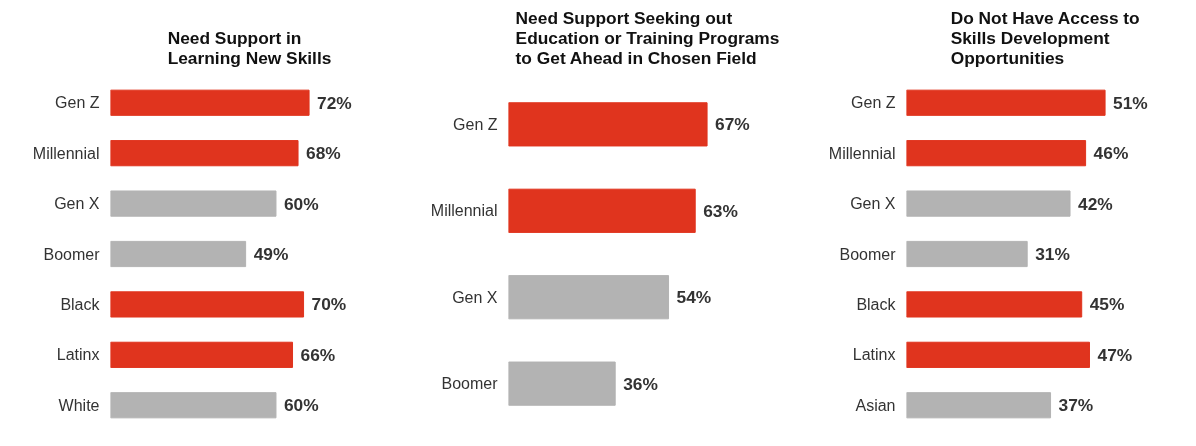  What do you see at coordinates (329, 304) in the screenshot?
I see `data-label: 70%` at bounding box center [329, 304].